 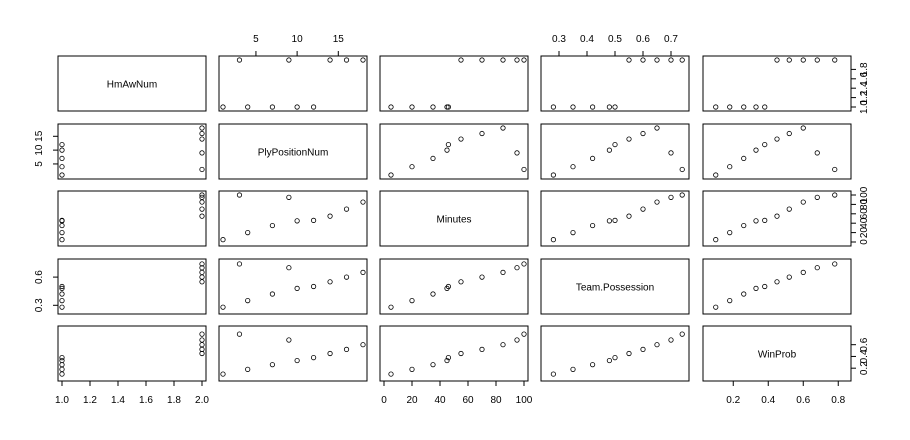 I want to click on tick-label: 0.8, so click(x=838, y=400).